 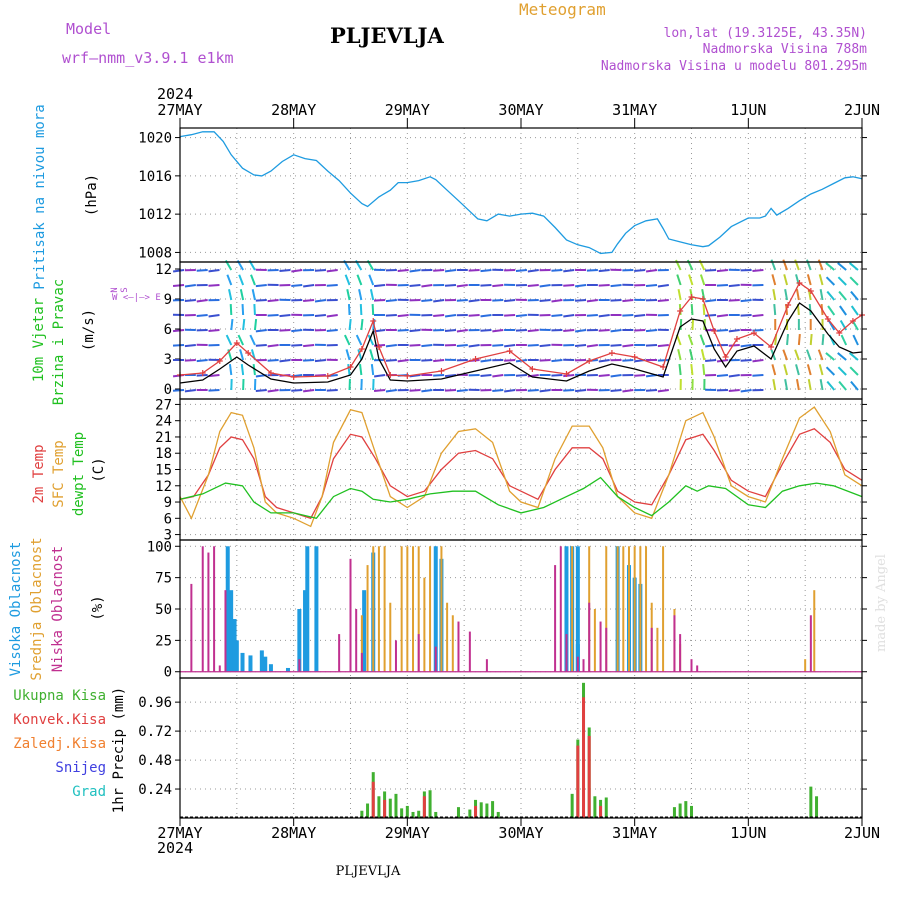 What do you see at coordinates (179, 833) in the screenshot?
I see `date-label-bottom: 27MAY` at bounding box center [179, 833].